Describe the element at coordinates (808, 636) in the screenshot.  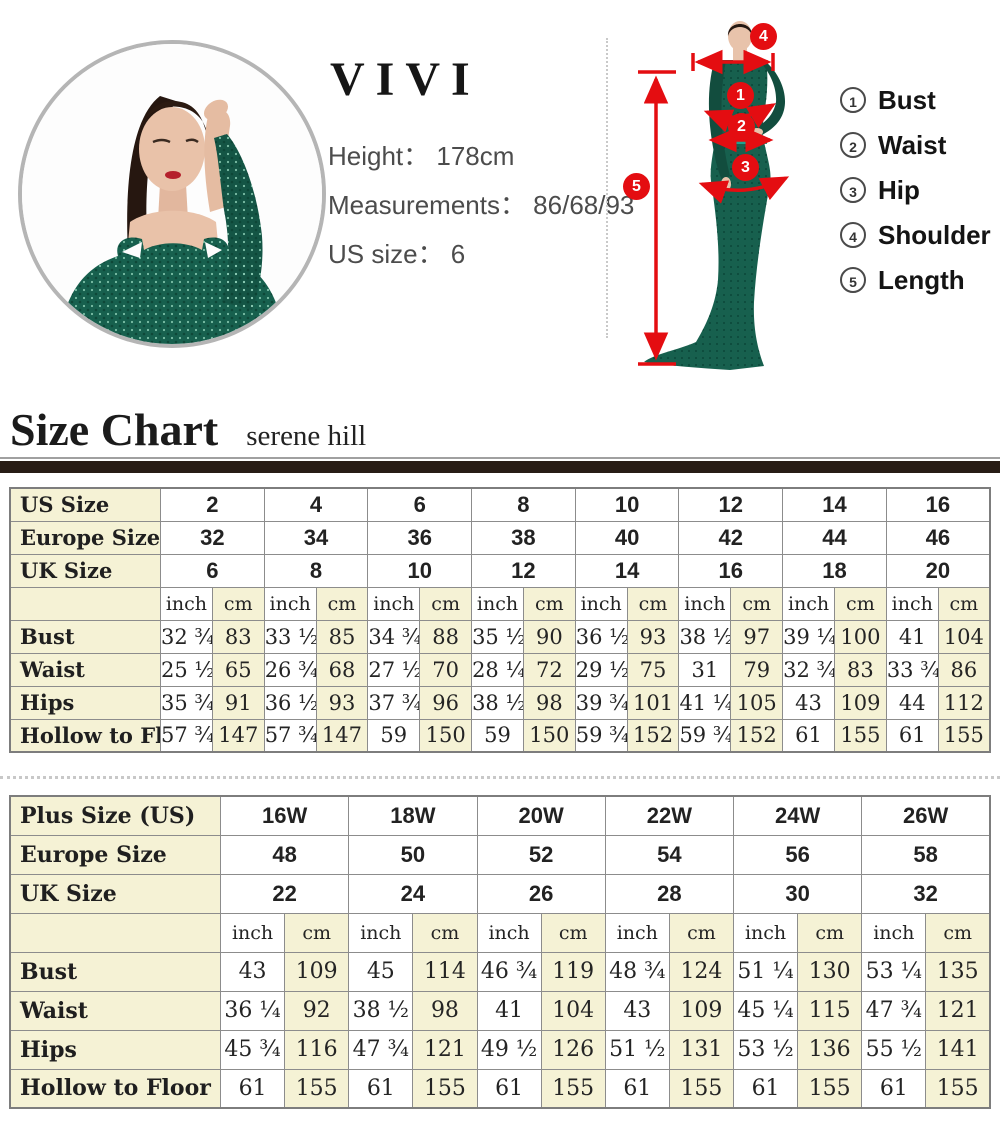
I see `inch-value-cell: 39 ¼` at that location.